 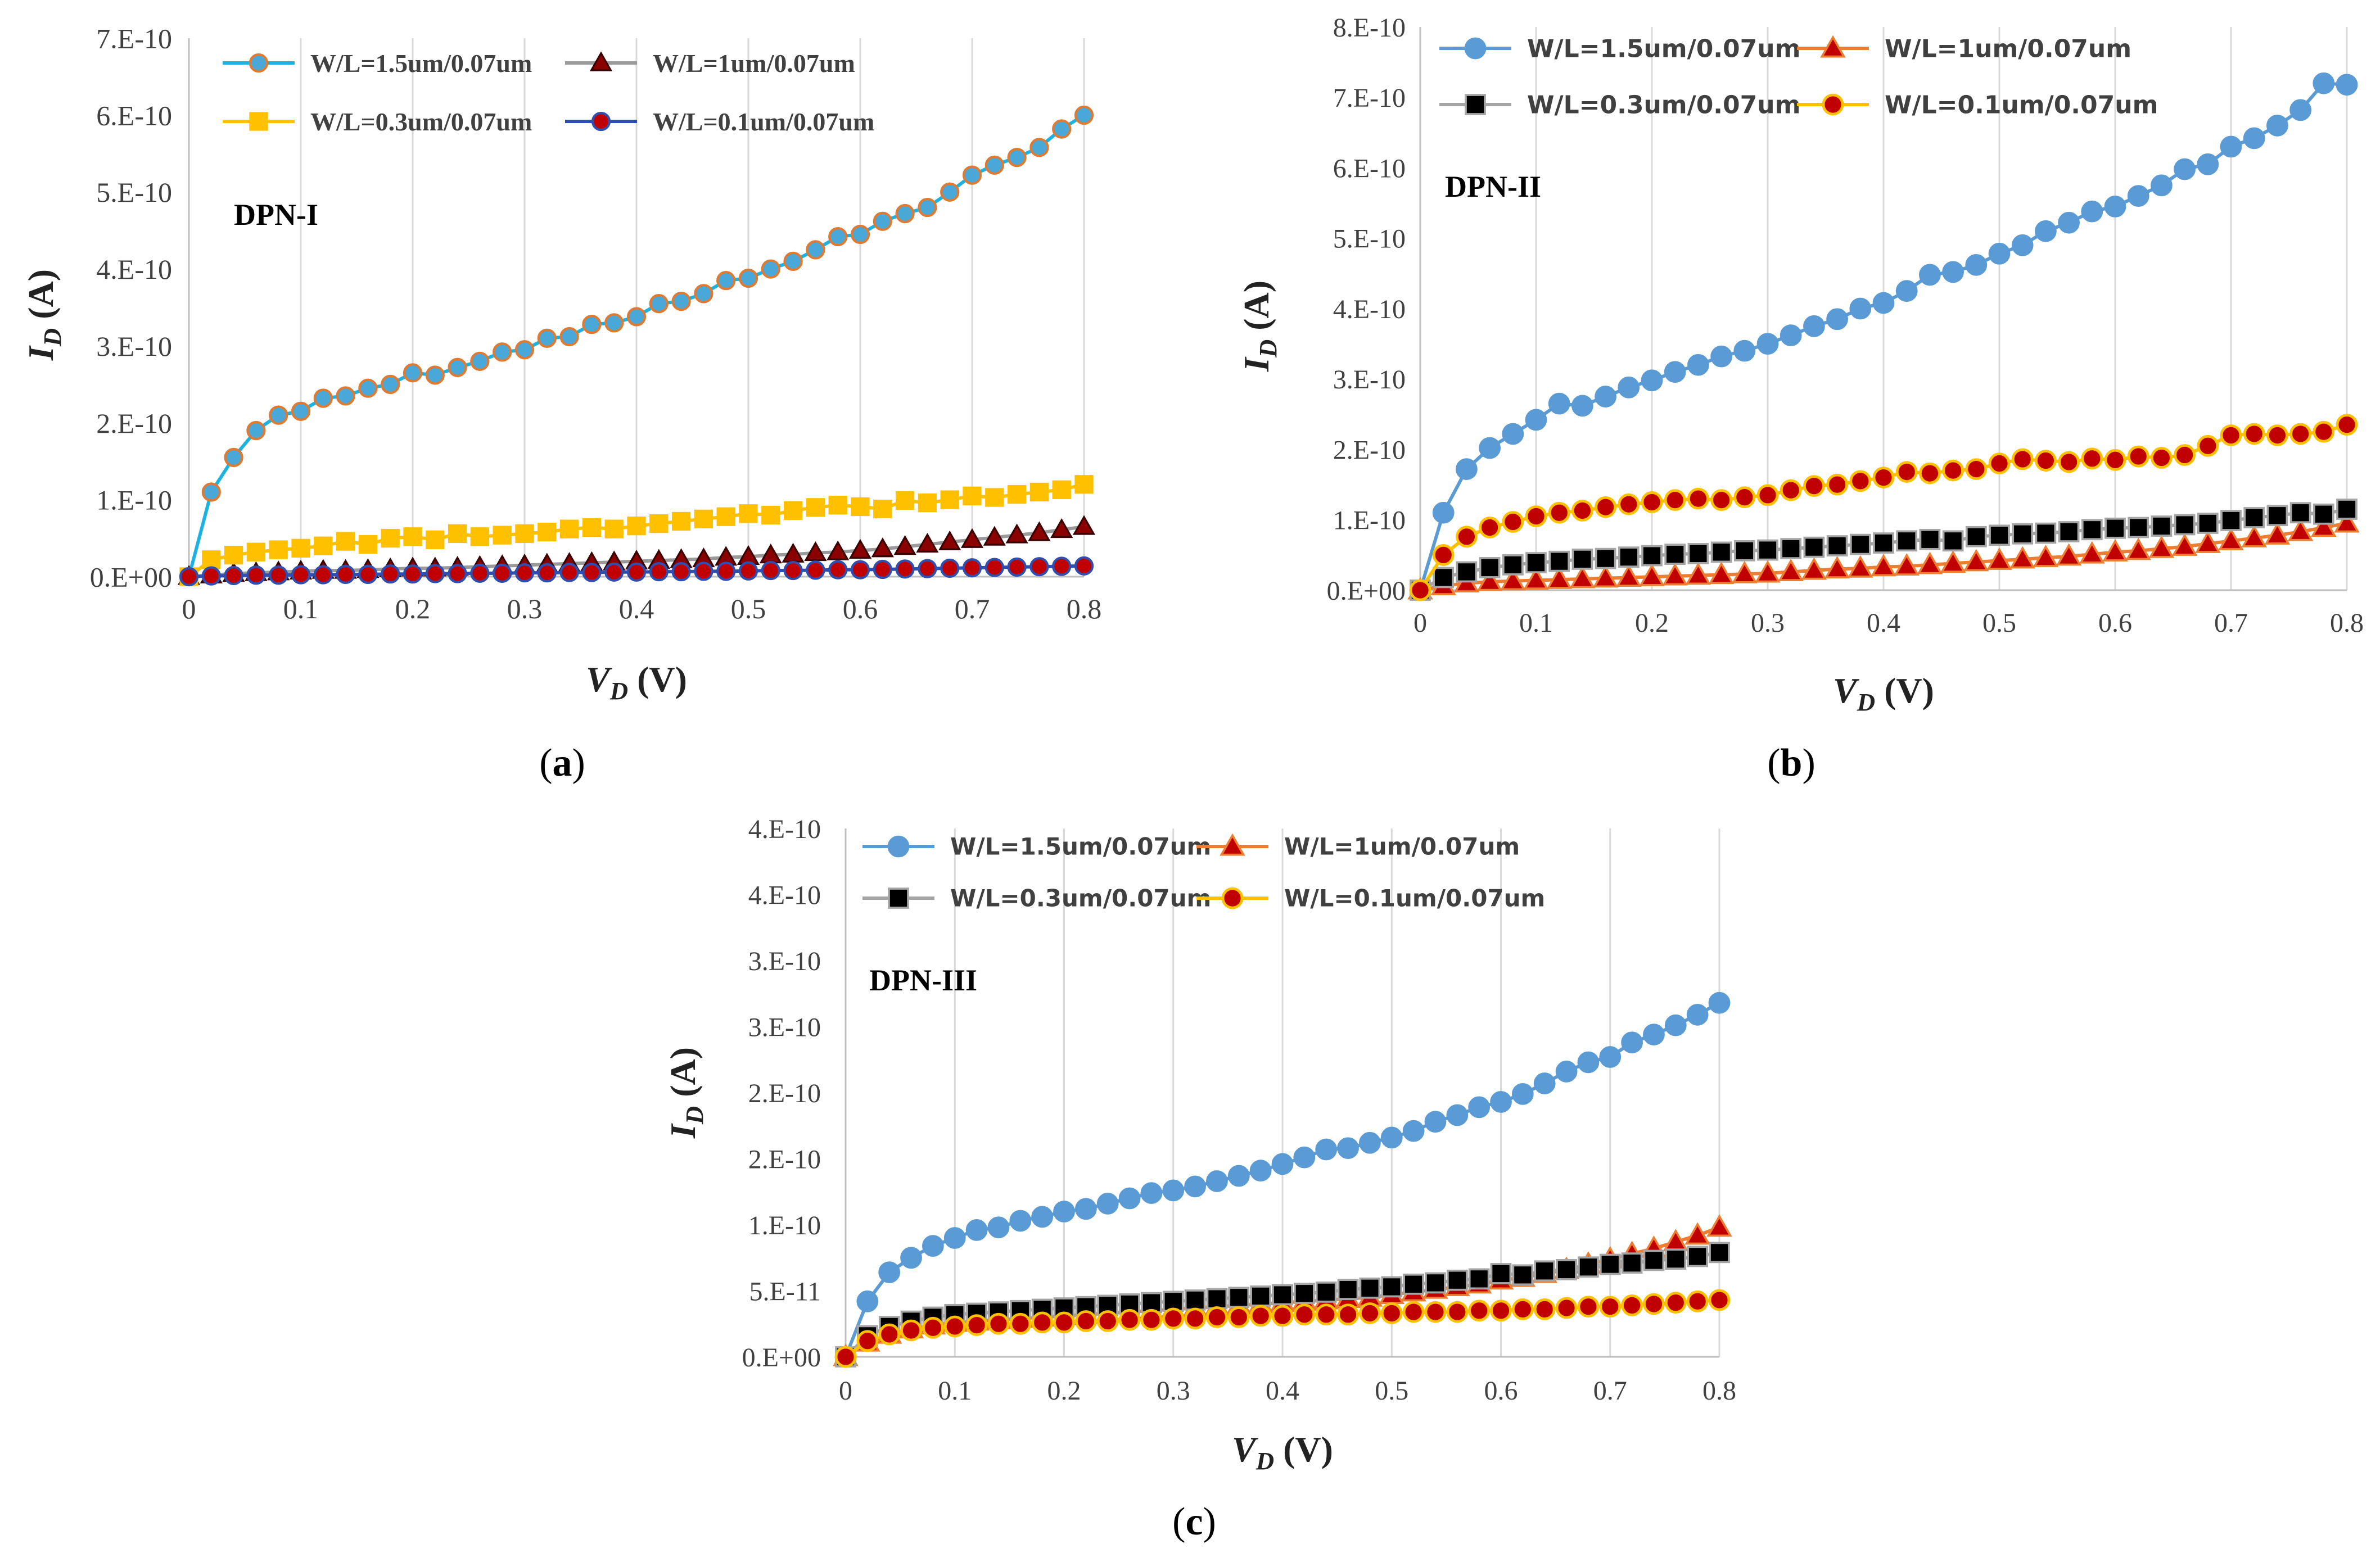 I want to click on y-axis-label: ID (A), so click(x=685, y=1093).